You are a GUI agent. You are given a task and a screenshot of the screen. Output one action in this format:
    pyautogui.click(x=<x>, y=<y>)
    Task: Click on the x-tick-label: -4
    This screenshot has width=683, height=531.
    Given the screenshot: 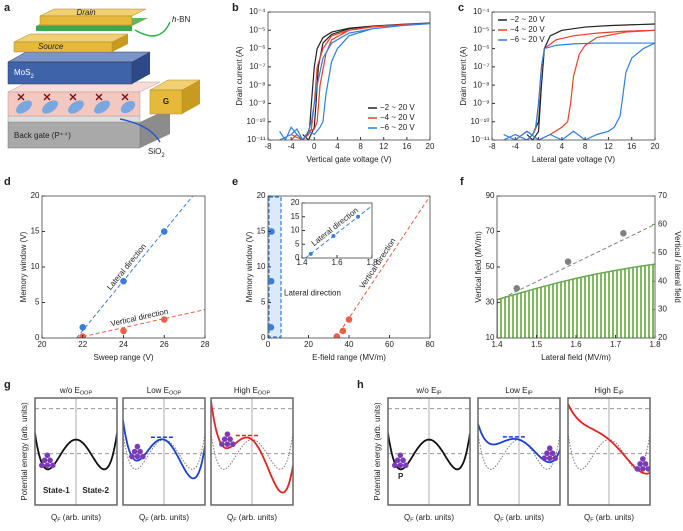 What is the action you would take?
    pyautogui.click(x=292, y=146)
    